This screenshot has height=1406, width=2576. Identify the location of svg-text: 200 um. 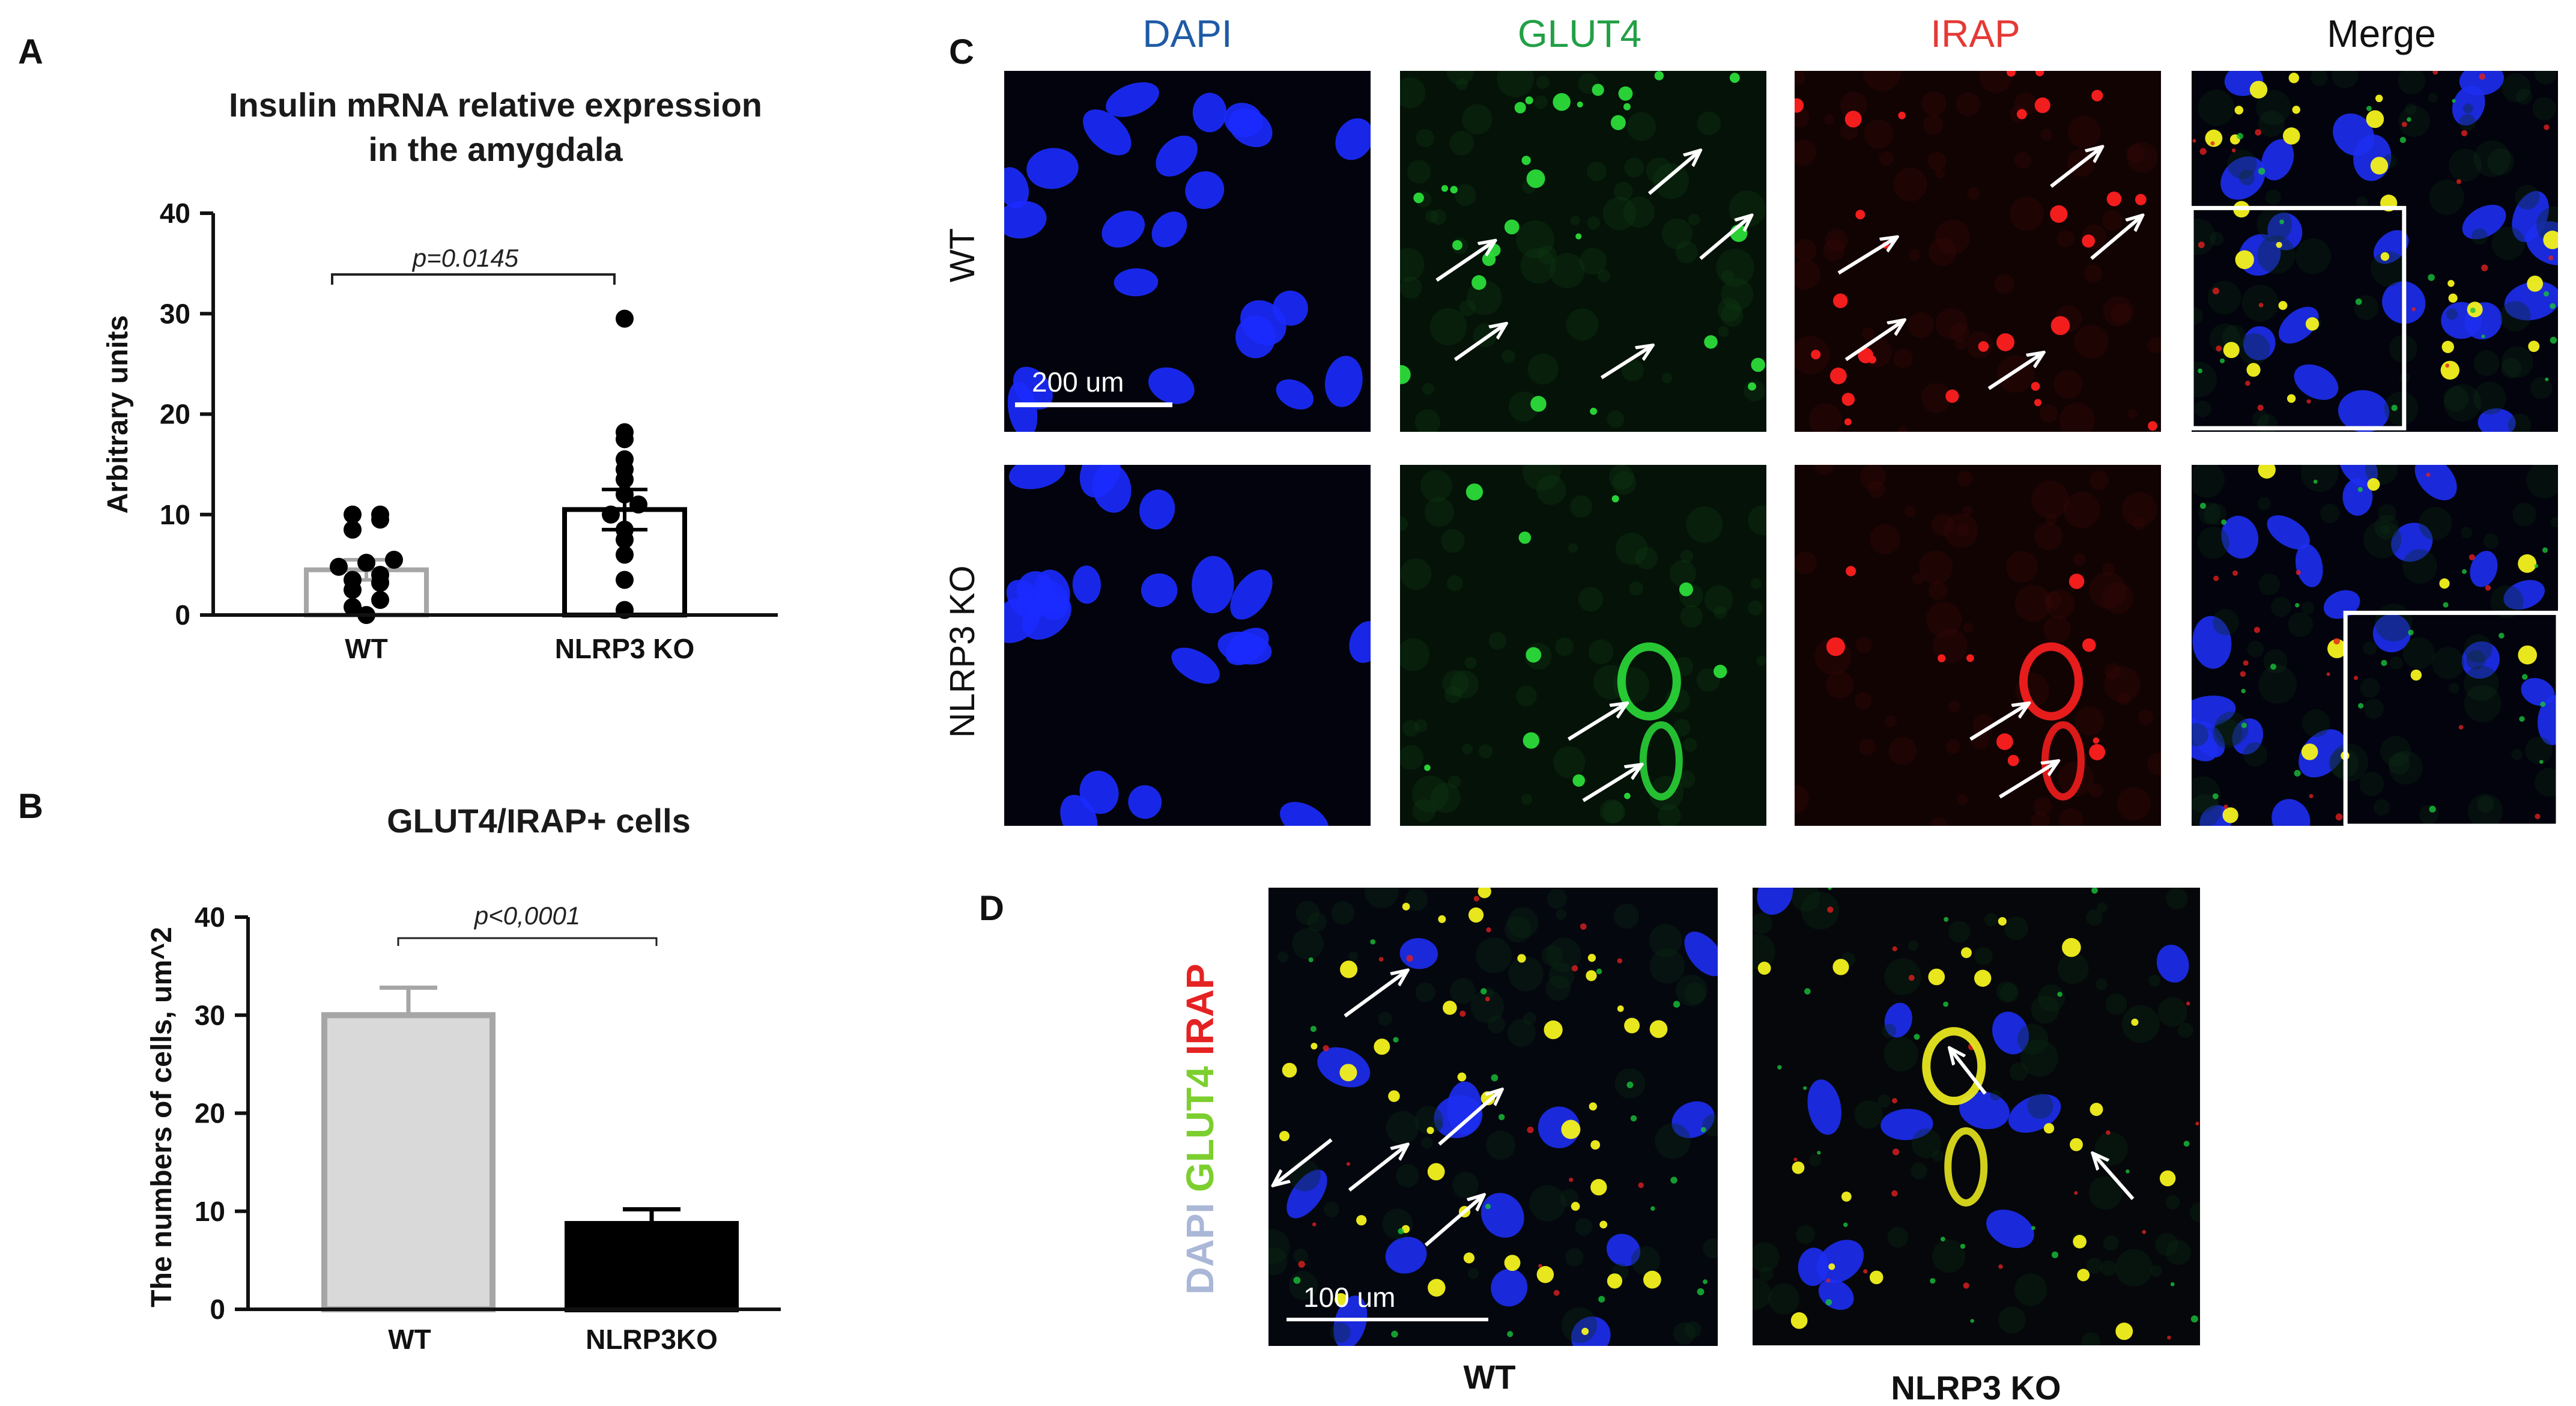
(1078, 382).